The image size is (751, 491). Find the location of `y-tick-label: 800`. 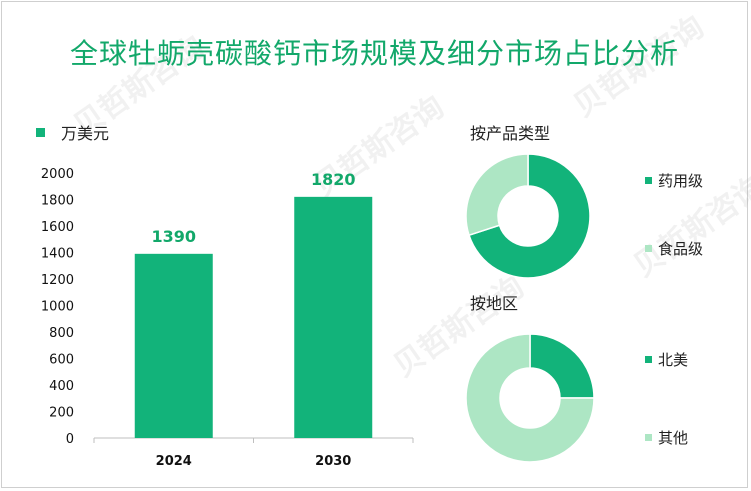

y-tick-label: 800 is located at coordinates (61, 333).